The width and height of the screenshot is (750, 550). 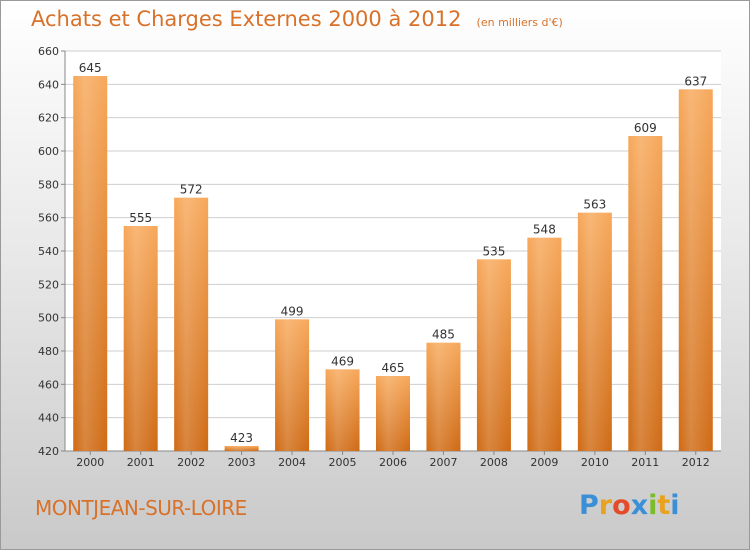 What do you see at coordinates (191, 462) in the screenshot?
I see `x-tick-label: 2002` at bounding box center [191, 462].